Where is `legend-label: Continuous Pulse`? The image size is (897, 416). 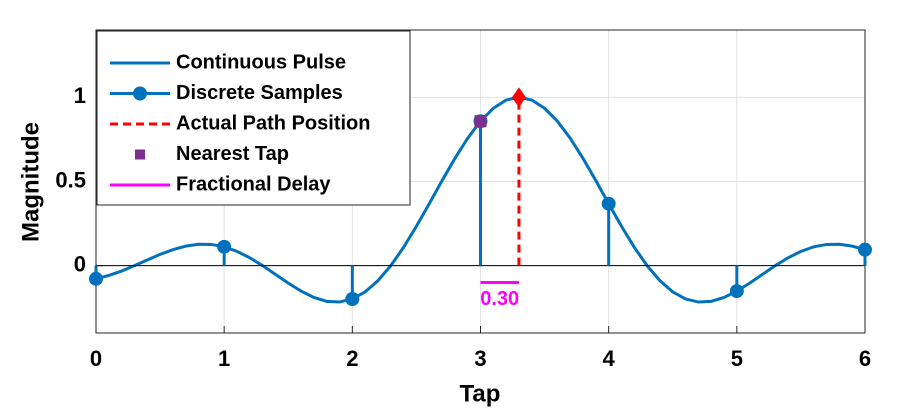
legend-label: Continuous Pulse is located at coordinates (261, 62).